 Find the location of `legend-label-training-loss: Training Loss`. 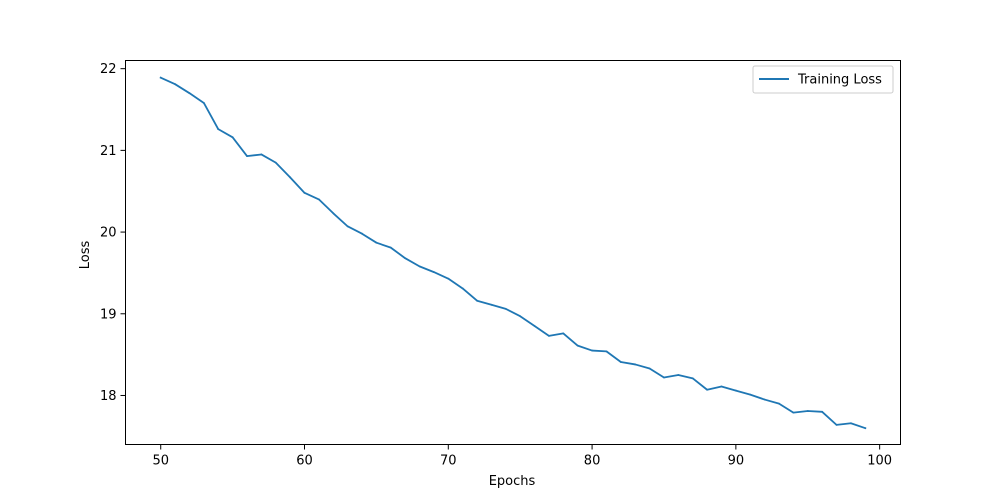

legend-label-training-loss: Training Loss is located at coordinates (839, 80).